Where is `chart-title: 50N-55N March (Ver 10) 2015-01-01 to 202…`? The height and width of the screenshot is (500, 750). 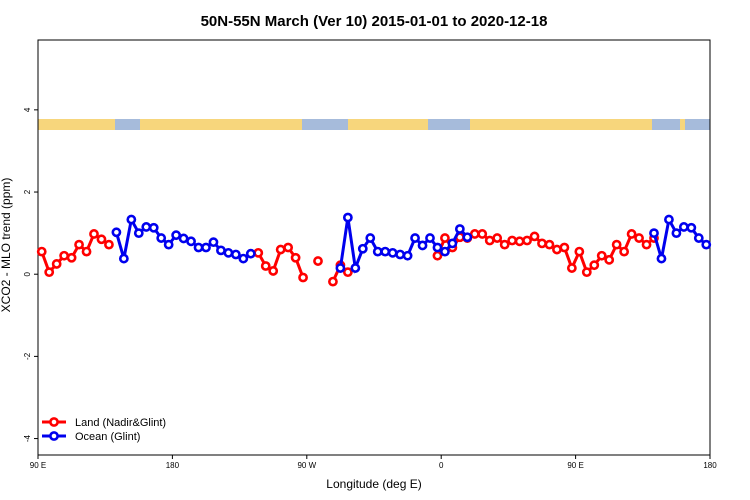
chart-title: 50N-55N March (Ver 10) 2015-01-01 to 202… is located at coordinates (374, 21).